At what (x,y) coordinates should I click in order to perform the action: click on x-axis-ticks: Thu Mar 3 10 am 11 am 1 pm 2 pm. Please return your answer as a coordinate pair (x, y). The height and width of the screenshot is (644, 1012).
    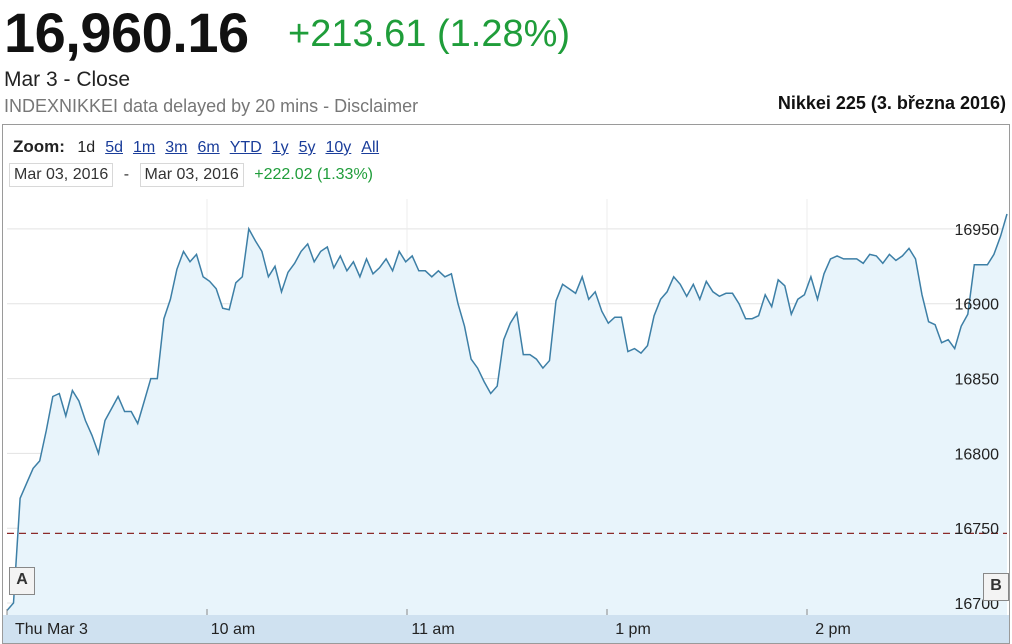
    Looking at the image, I should click on (428, 623).